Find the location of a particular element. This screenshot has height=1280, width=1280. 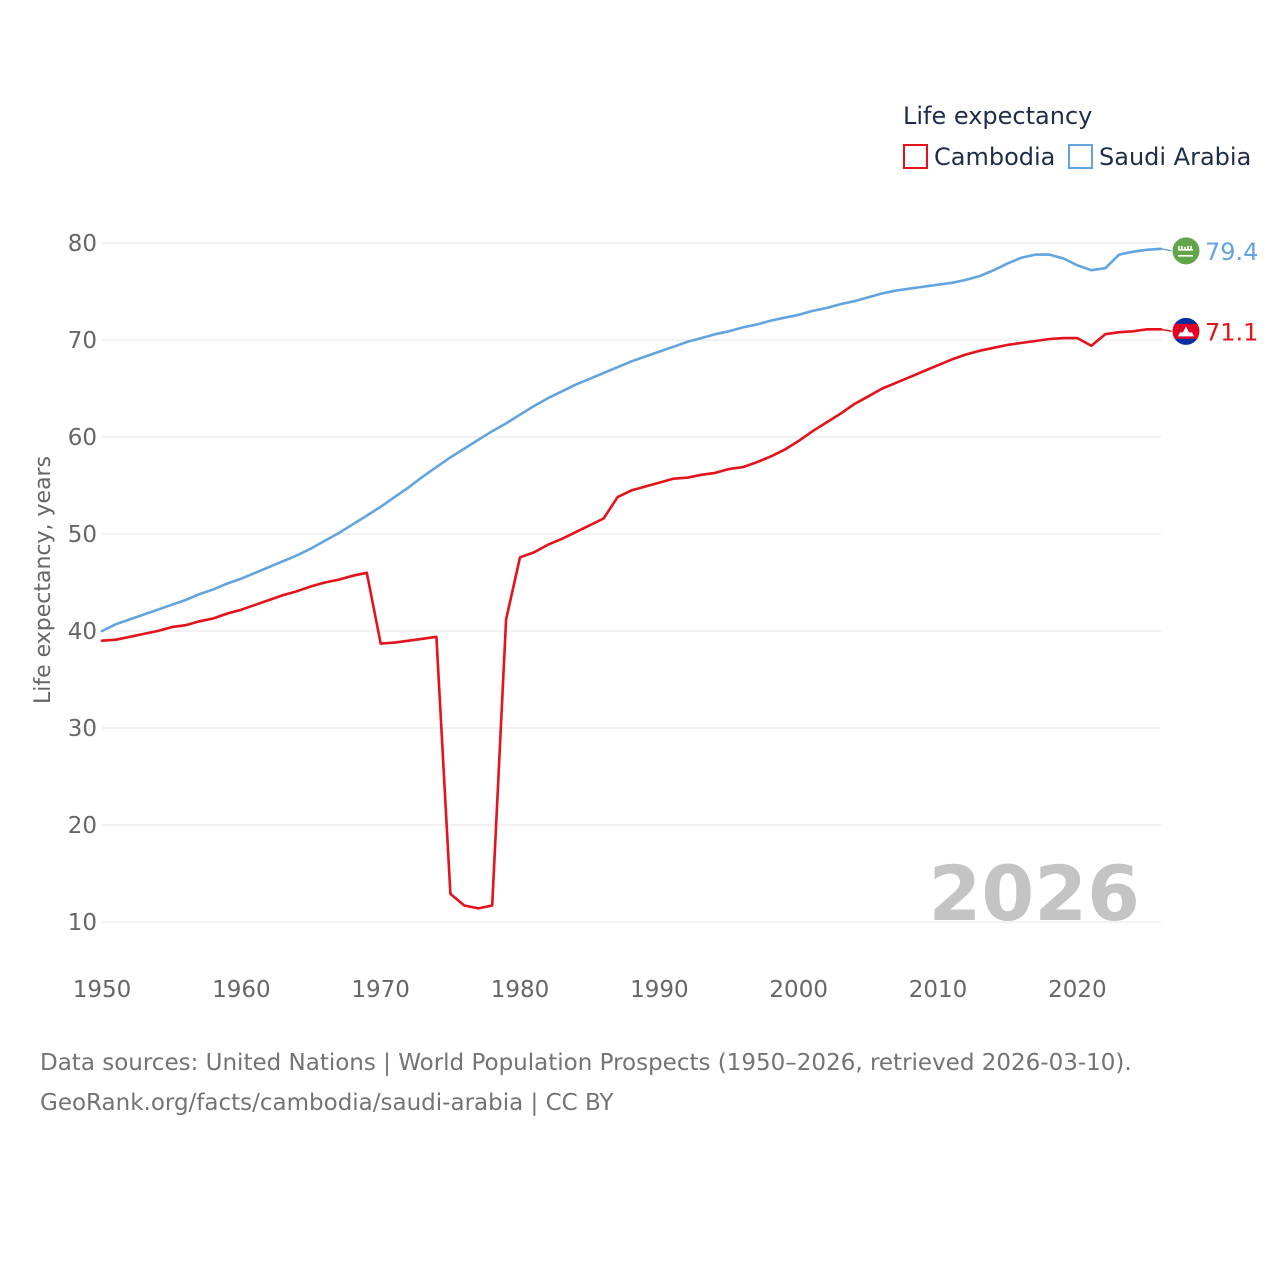

legend-item-saudi-arabia: Saudi Arabia is located at coordinates (1159, 157).